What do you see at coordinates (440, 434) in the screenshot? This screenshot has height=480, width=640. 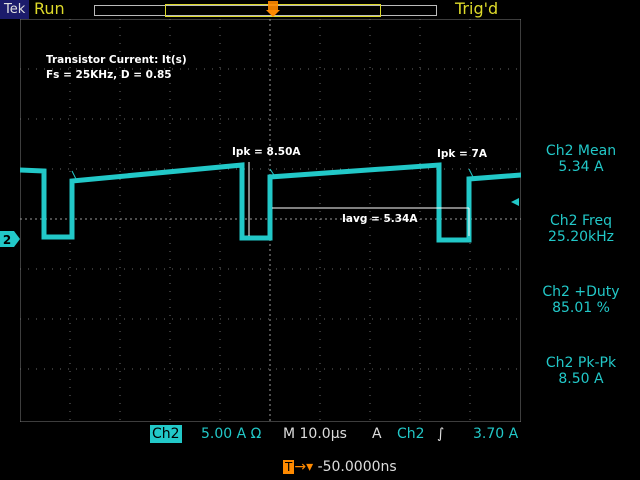 I see `trigger-slope-icon: ∫` at bounding box center [440, 434].